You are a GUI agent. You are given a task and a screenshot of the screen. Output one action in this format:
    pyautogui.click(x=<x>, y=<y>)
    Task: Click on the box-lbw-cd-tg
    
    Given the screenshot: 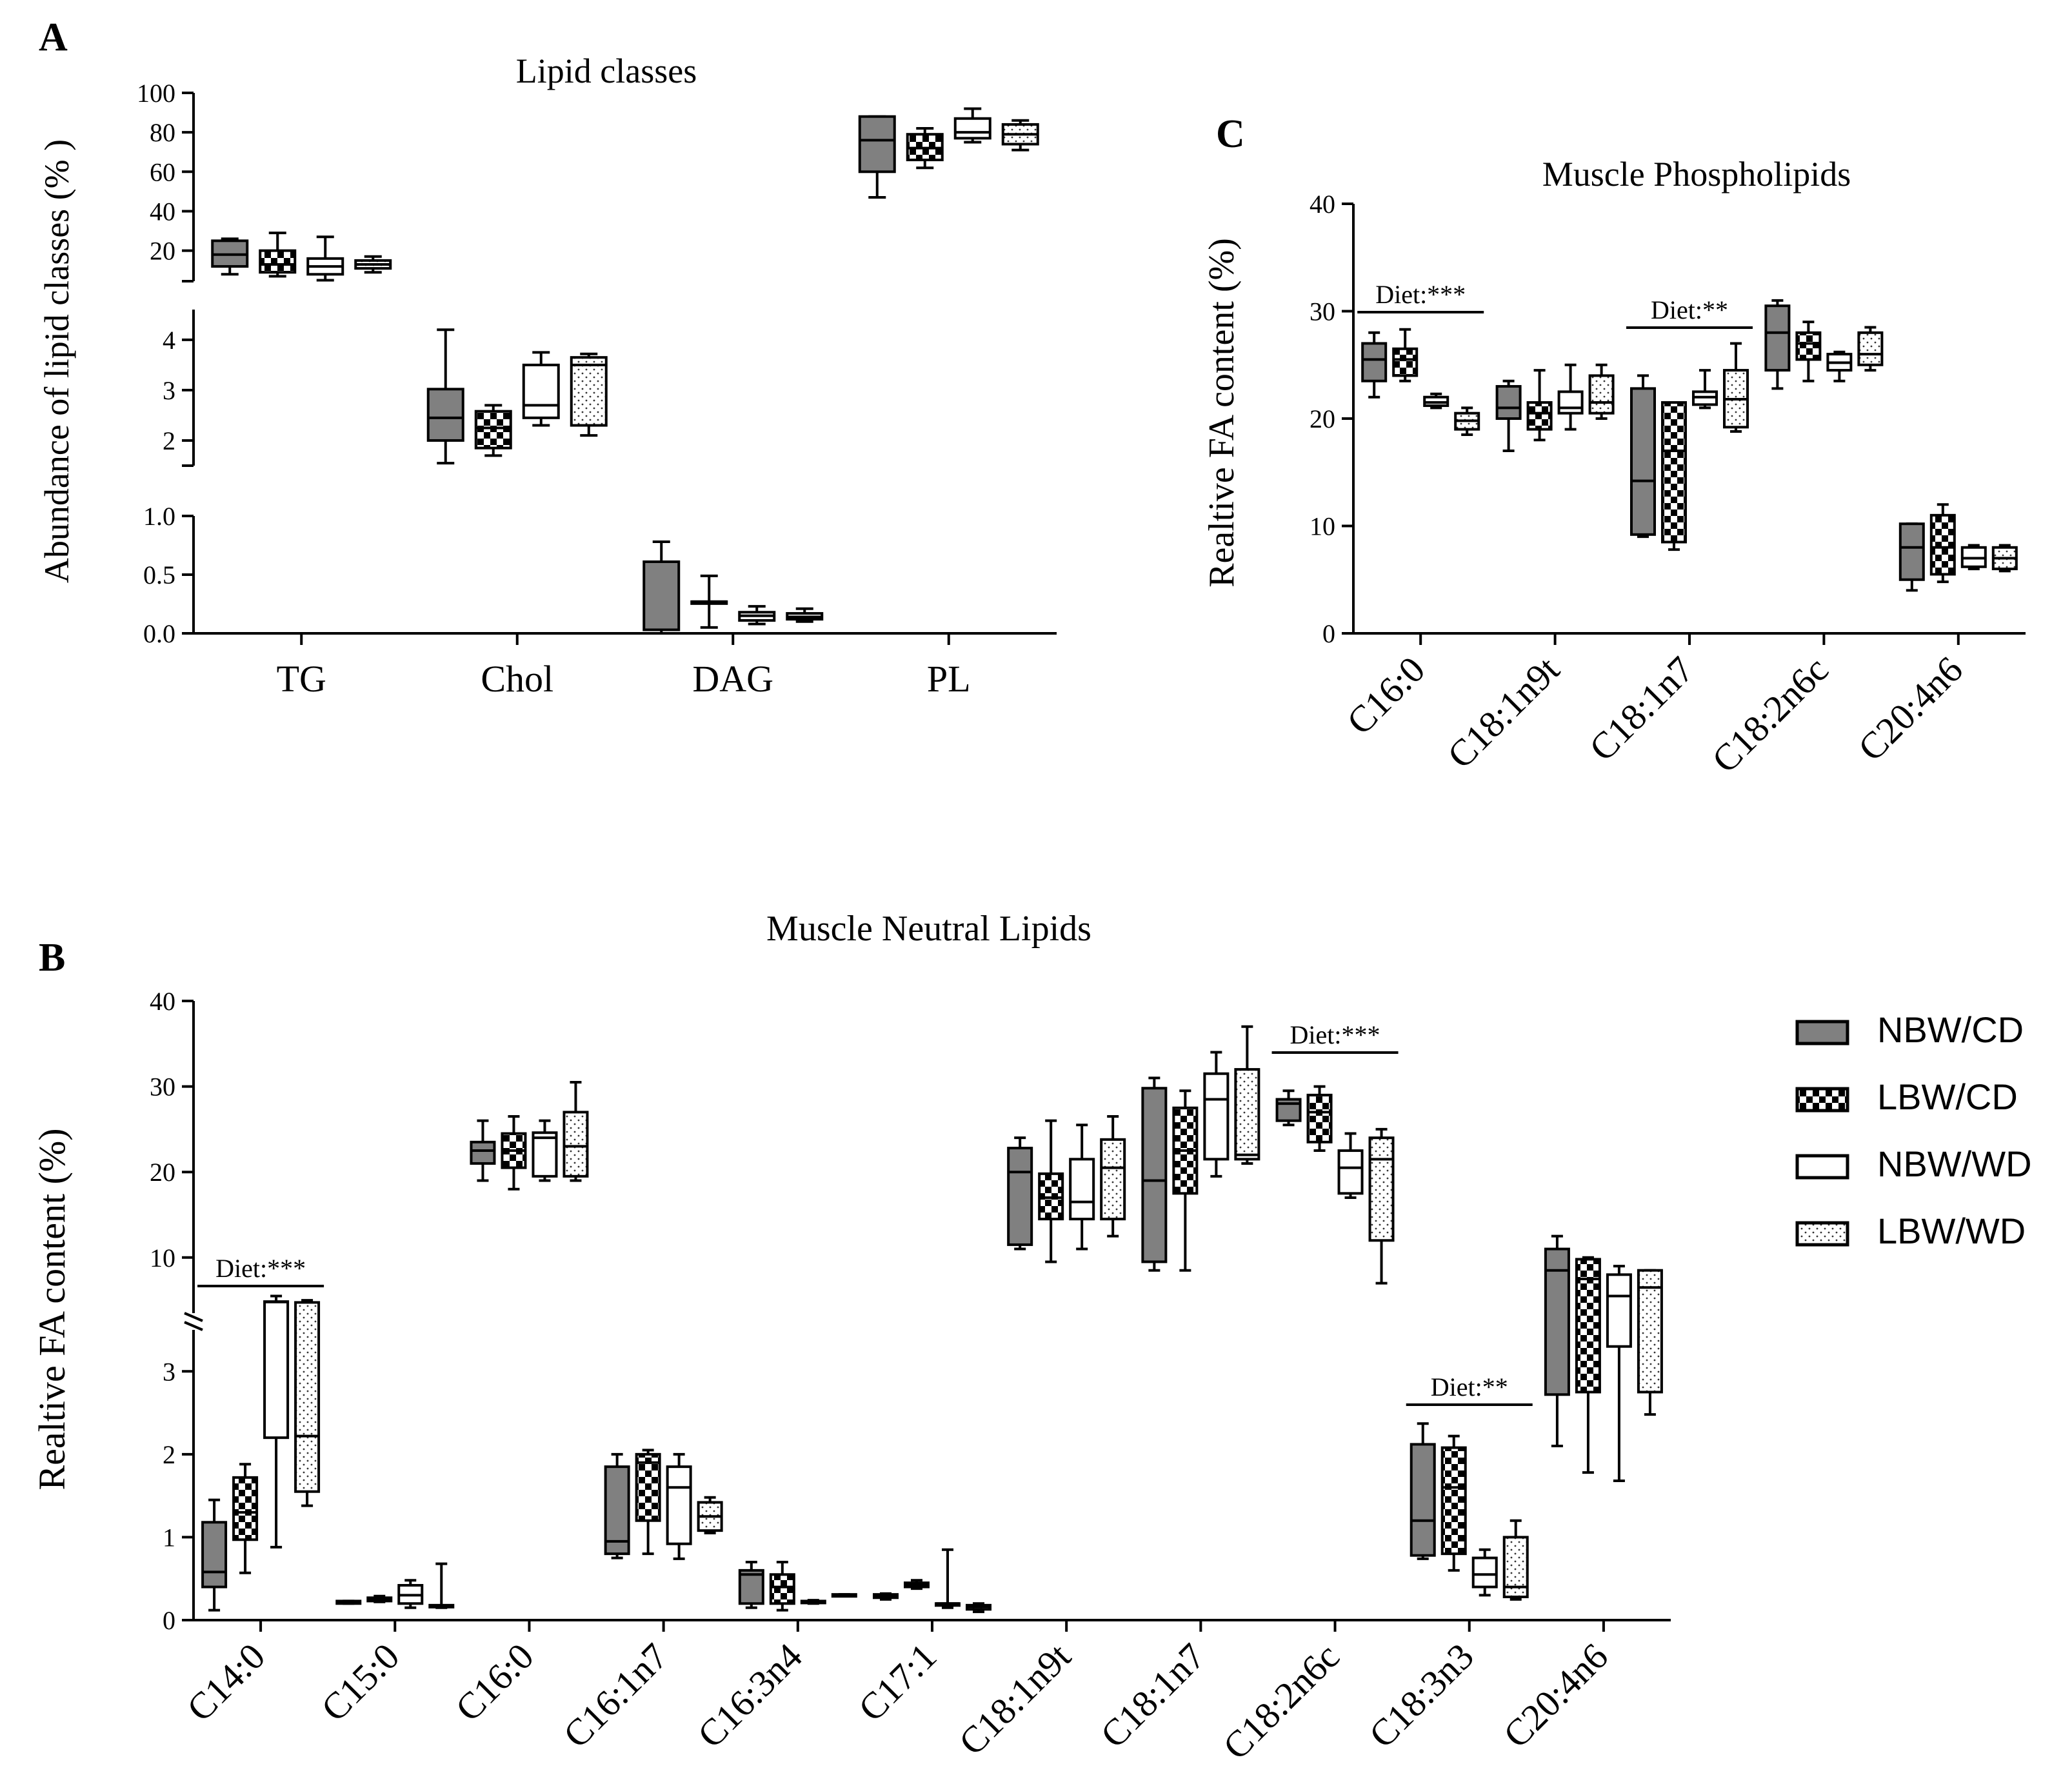 What is the action you would take?
    pyautogui.click(x=278, y=255)
    